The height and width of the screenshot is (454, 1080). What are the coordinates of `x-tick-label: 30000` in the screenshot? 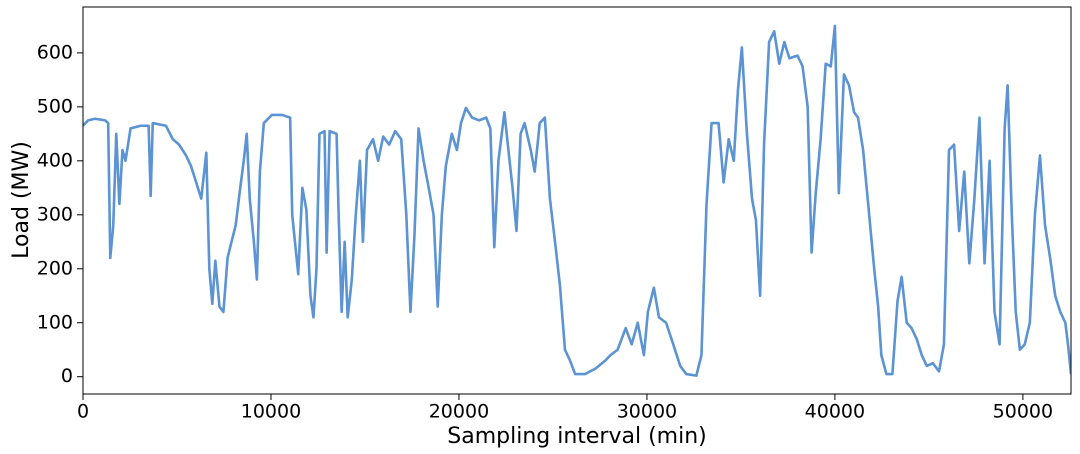 It's located at (647, 412).